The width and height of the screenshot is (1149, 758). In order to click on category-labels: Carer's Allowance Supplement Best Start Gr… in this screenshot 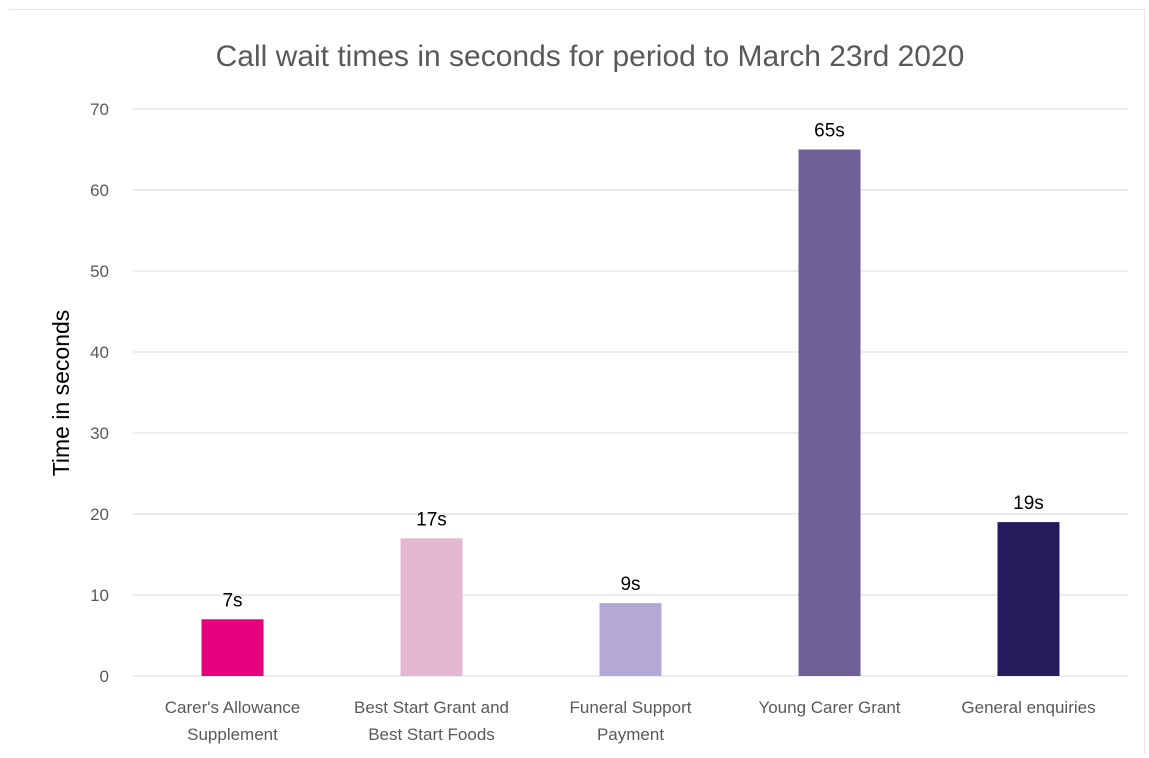, I will do `click(630, 721)`.